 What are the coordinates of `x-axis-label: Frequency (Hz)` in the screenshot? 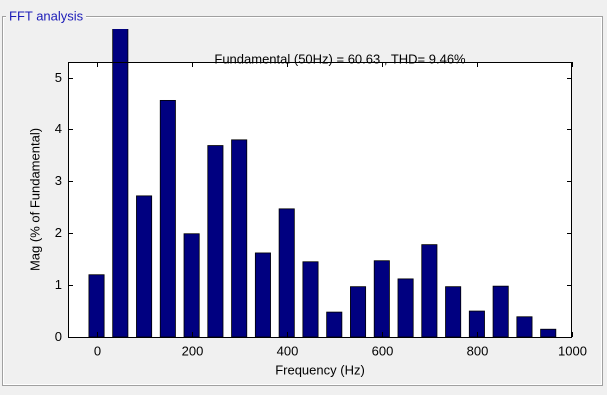 It's located at (320, 369).